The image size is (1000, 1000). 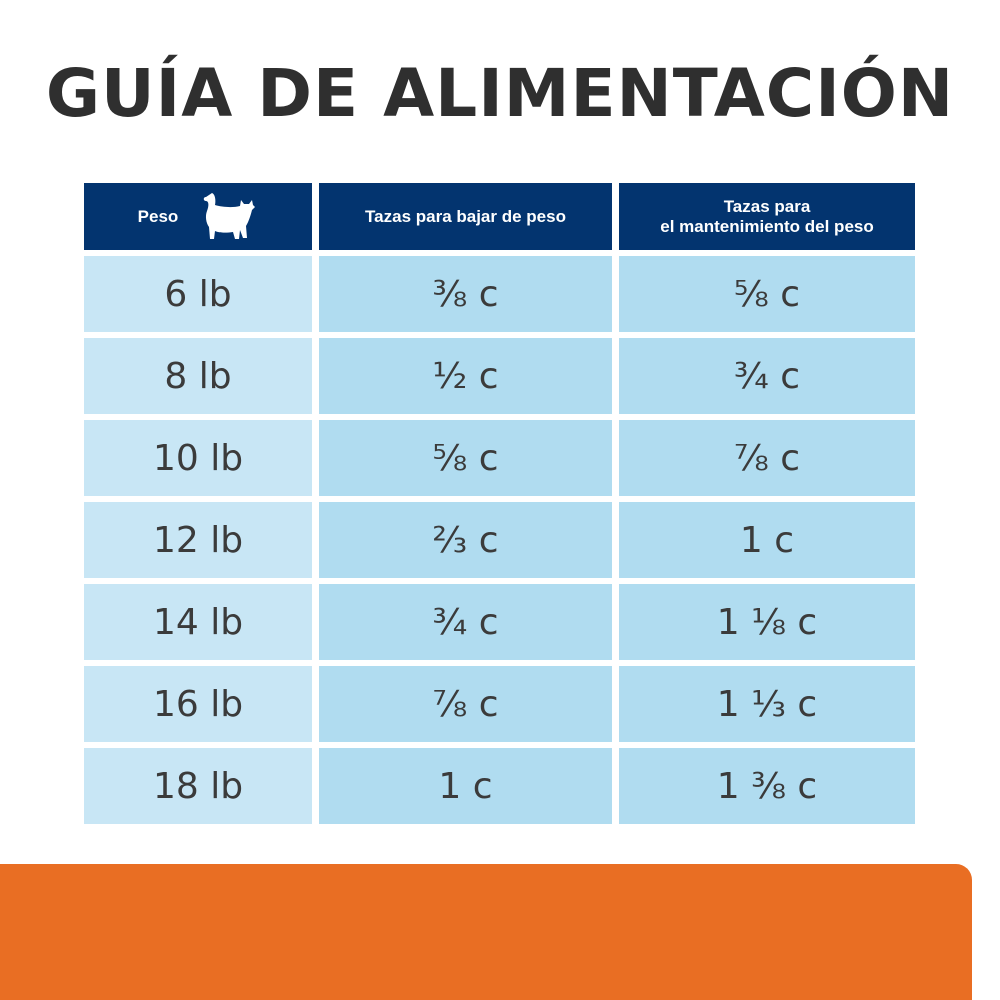 I want to click on header-maintenance: Tazas para el mantenimiento del peso, so click(x=767, y=216).